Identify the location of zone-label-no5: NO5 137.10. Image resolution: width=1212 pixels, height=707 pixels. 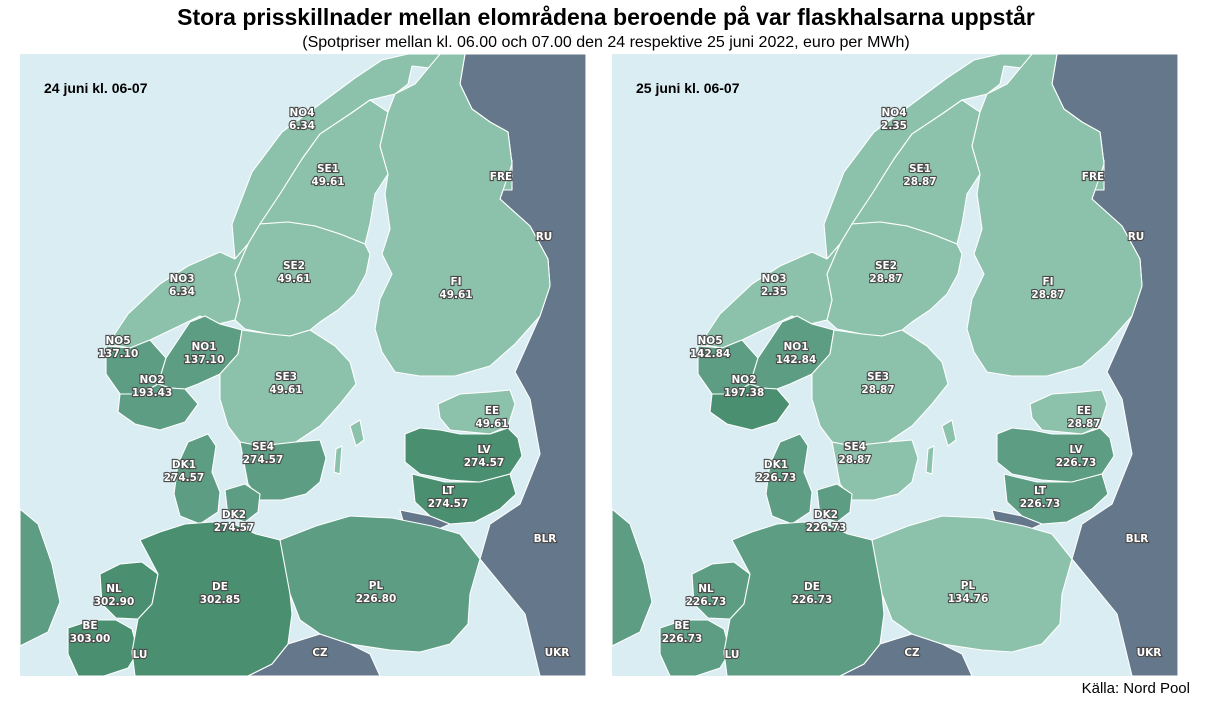
(118, 347).